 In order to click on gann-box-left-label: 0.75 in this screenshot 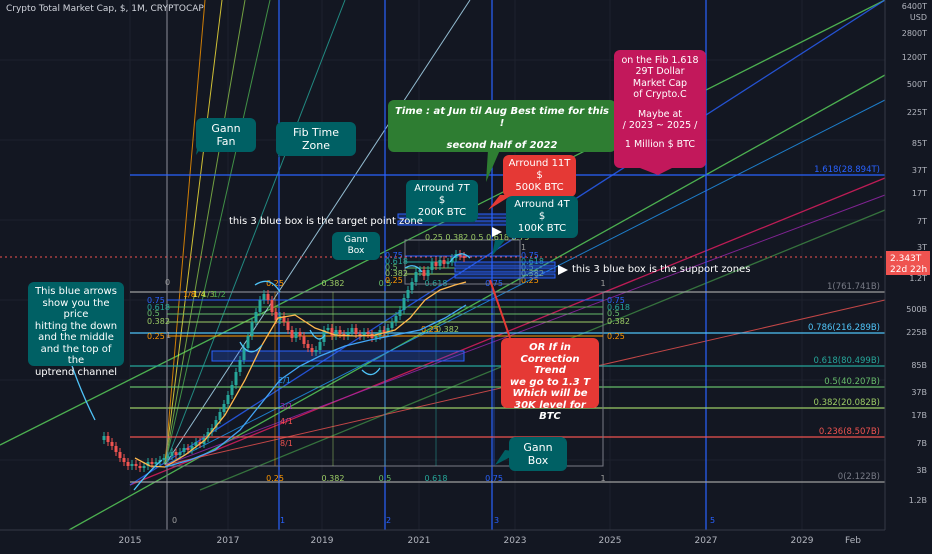, I will do `click(156, 300)`.